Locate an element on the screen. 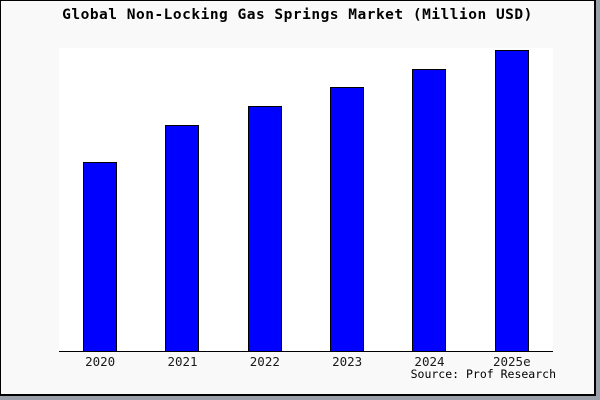 This screenshot has width=600, height=400. x-tick-label-2023: 2023 is located at coordinates (347, 361).